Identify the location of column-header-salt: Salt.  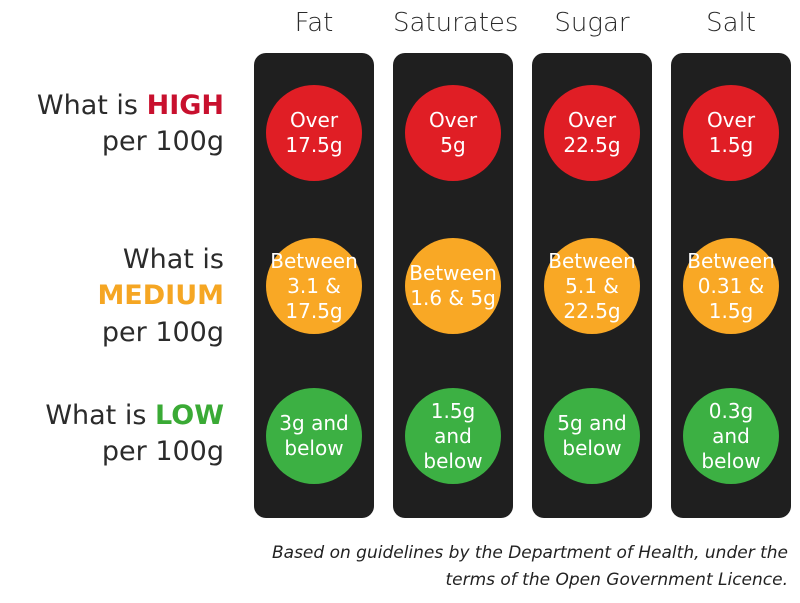
(731, 23).